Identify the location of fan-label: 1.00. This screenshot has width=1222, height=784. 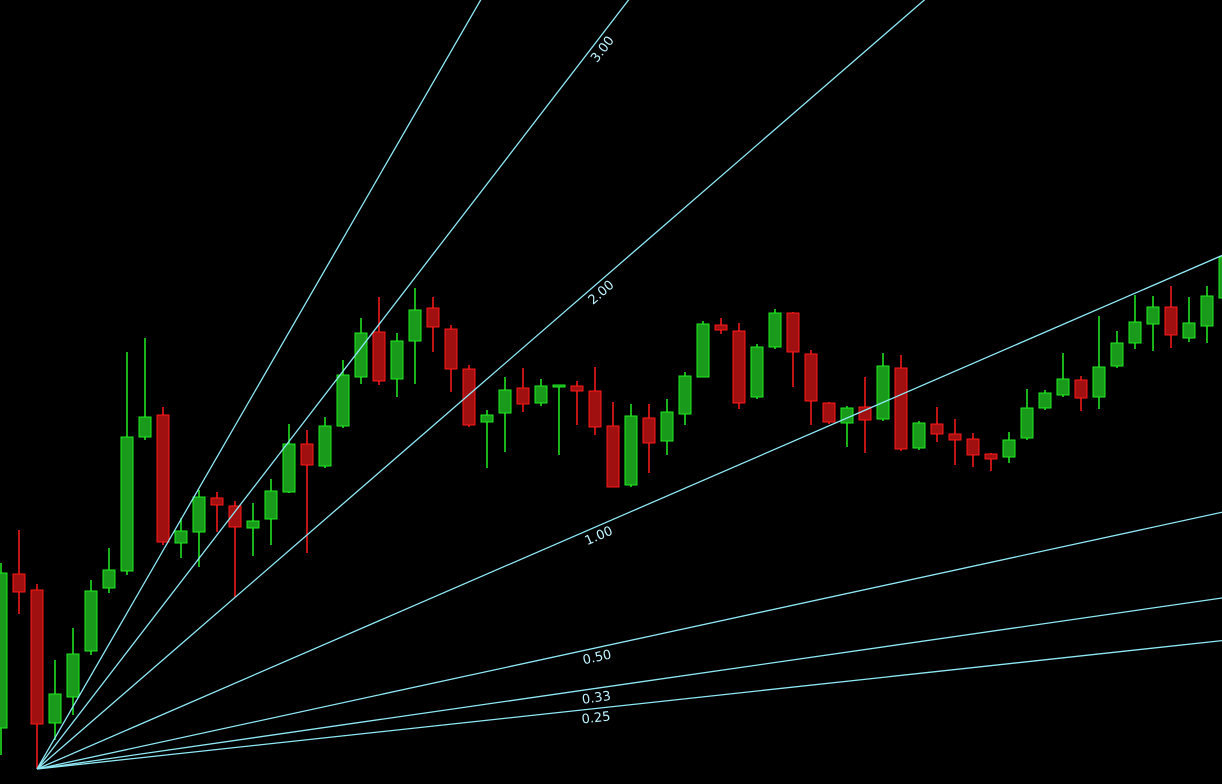
(599, 536).